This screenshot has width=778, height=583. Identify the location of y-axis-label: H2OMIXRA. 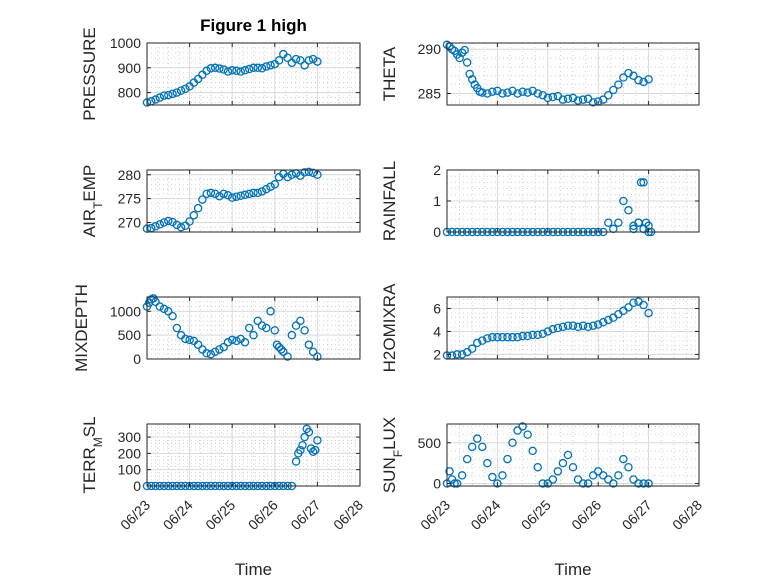
(389, 327).